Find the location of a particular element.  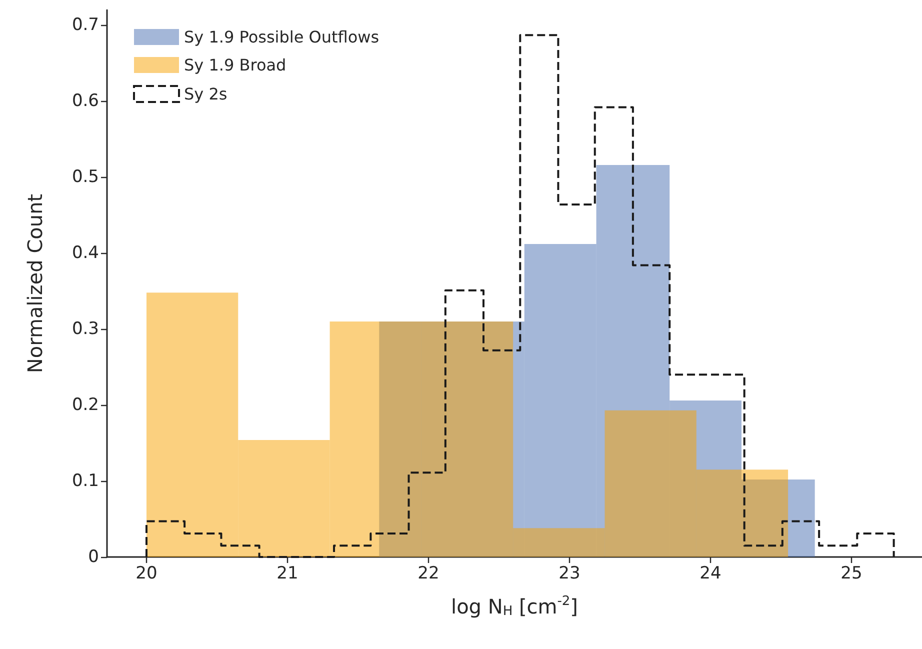

y-tick-label: 0.6 is located at coordinates (85, 101).